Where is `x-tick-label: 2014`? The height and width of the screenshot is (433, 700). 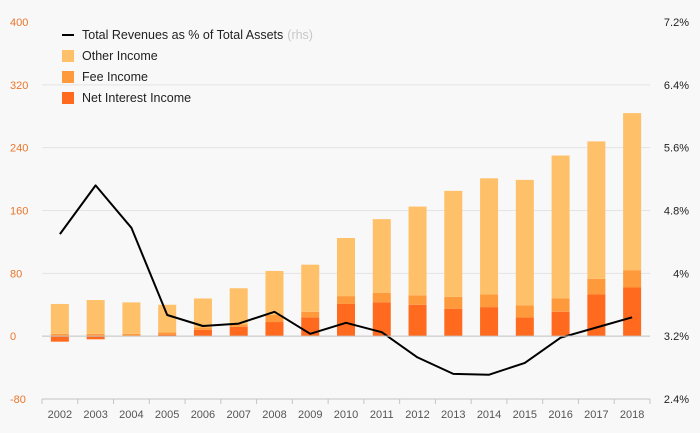 x-tick-label: 2014 is located at coordinates (489, 415).